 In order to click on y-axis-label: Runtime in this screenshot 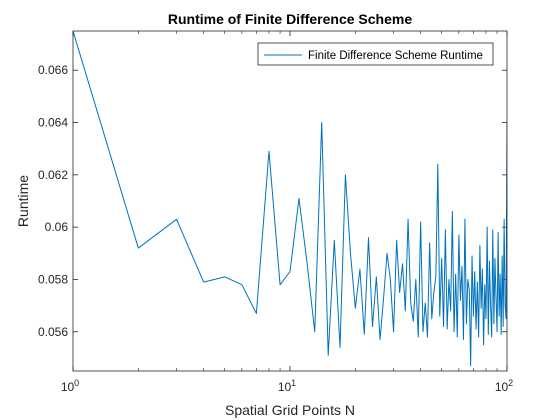, I will do `click(23, 201)`.